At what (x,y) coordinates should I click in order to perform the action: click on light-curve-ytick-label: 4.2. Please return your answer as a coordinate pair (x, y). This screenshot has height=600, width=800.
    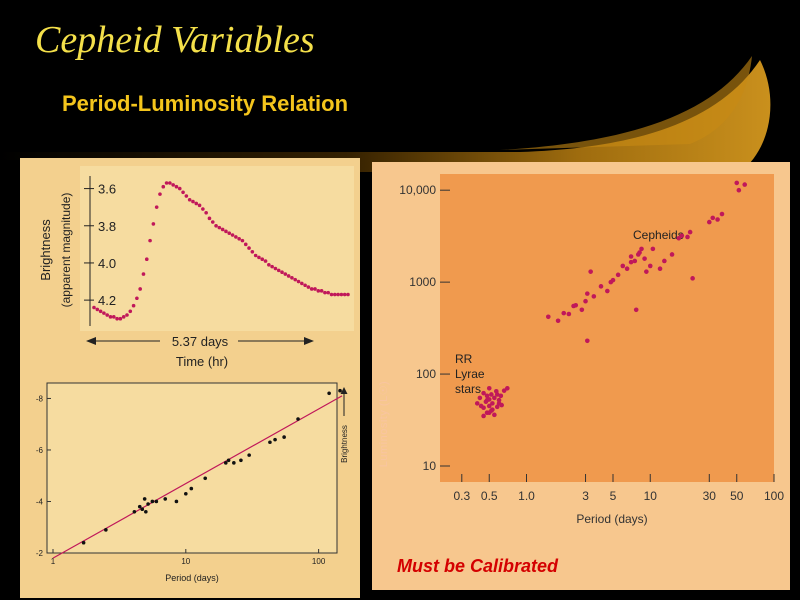
    Looking at the image, I should click on (107, 300).